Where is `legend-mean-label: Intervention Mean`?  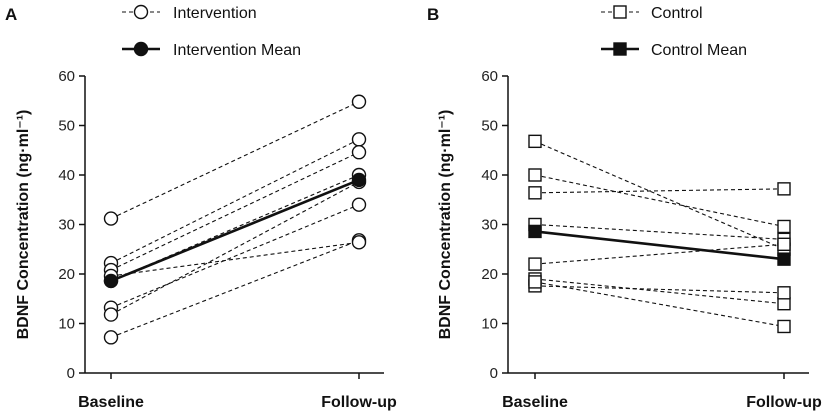 legend-mean-label: Intervention Mean is located at coordinates (237, 50).